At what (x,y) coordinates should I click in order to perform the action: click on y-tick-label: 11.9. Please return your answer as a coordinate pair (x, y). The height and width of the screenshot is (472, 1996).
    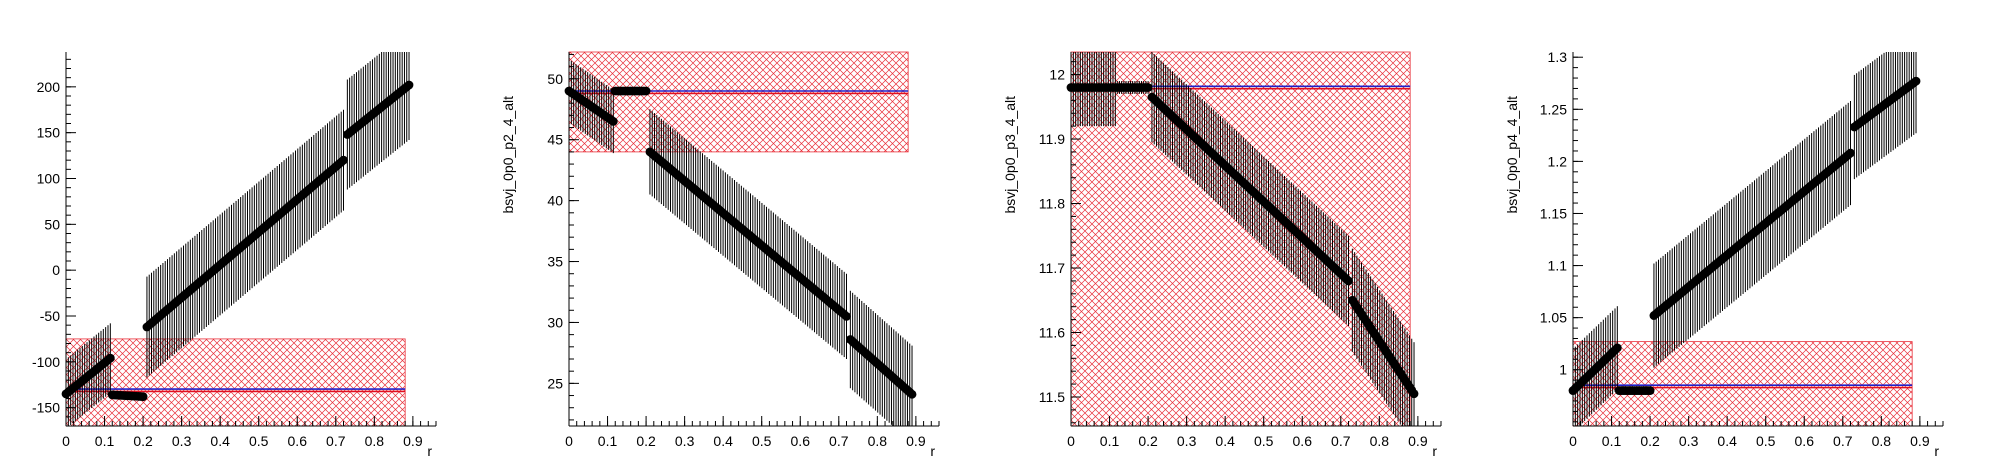
    Looking at the image, I should click on (1052, 139).